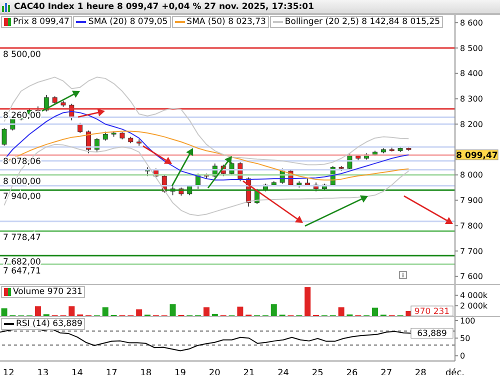 The image size is (500, 375). Describe the element at coordinates (22, 181) in the screenshot. I see `ref-line-label: 8 000,00` at that location.